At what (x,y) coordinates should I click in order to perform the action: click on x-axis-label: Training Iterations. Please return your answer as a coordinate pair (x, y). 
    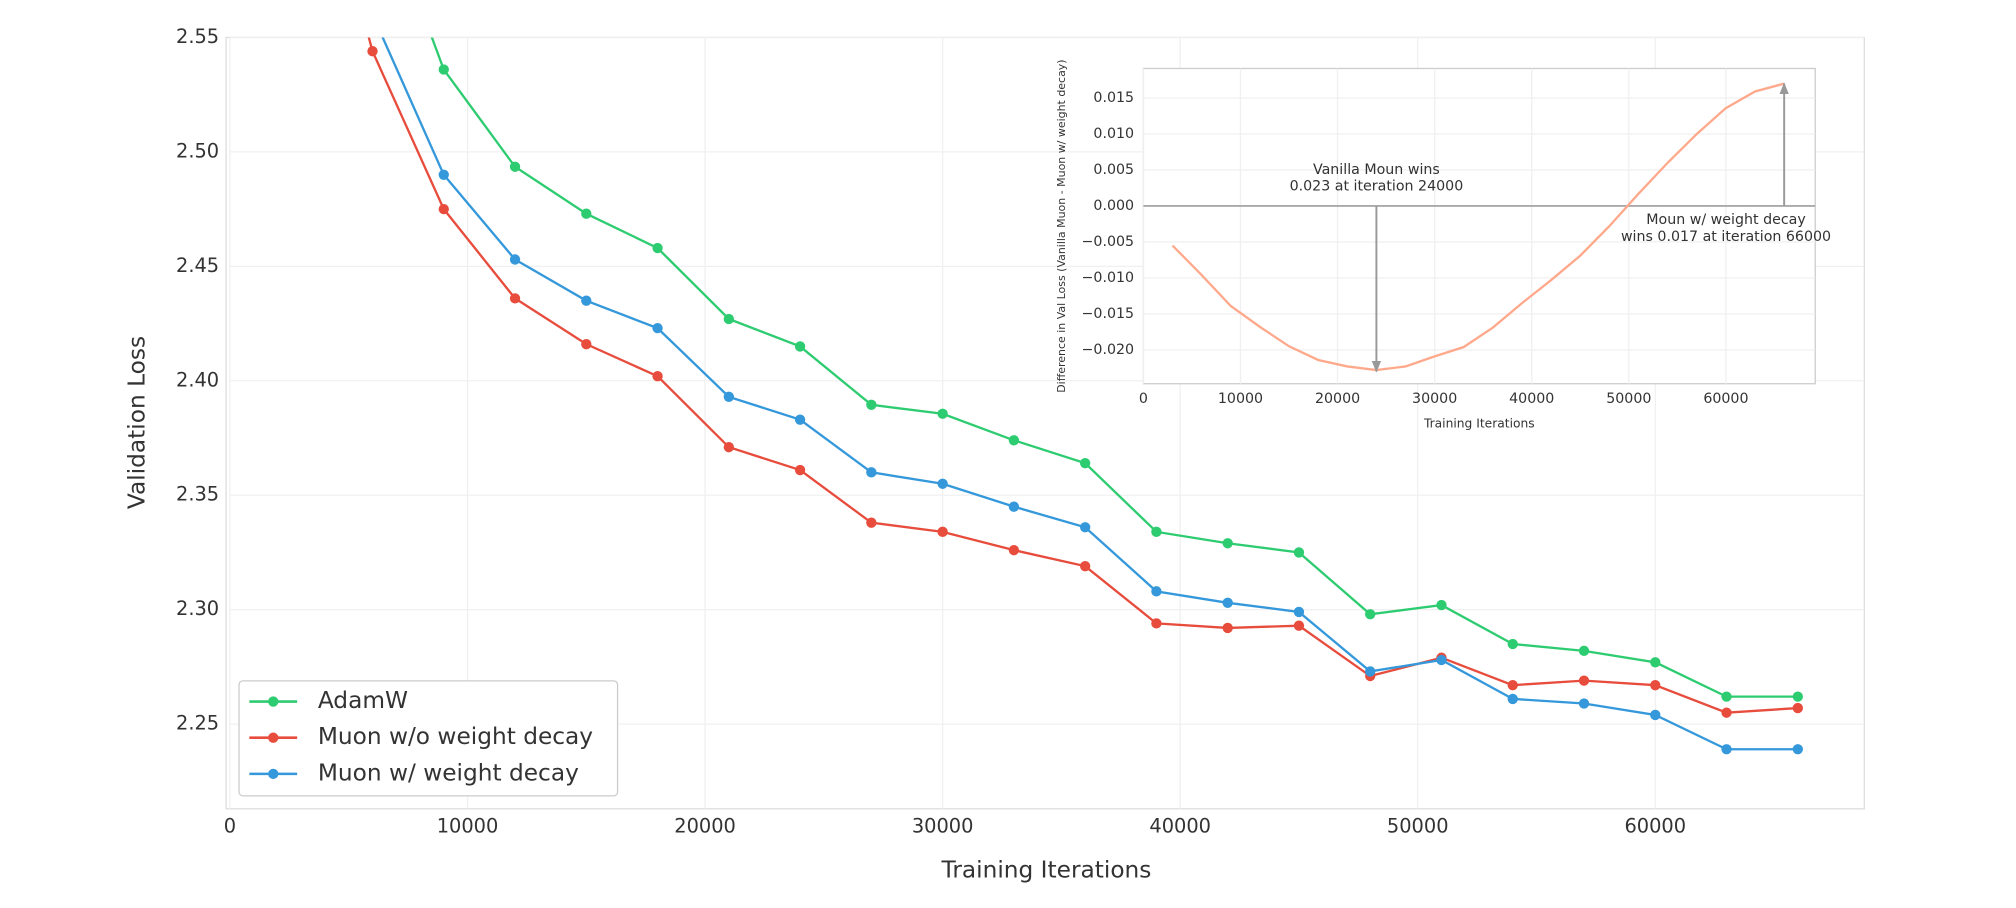
    Looking at the image, I should click on (1046, 869).